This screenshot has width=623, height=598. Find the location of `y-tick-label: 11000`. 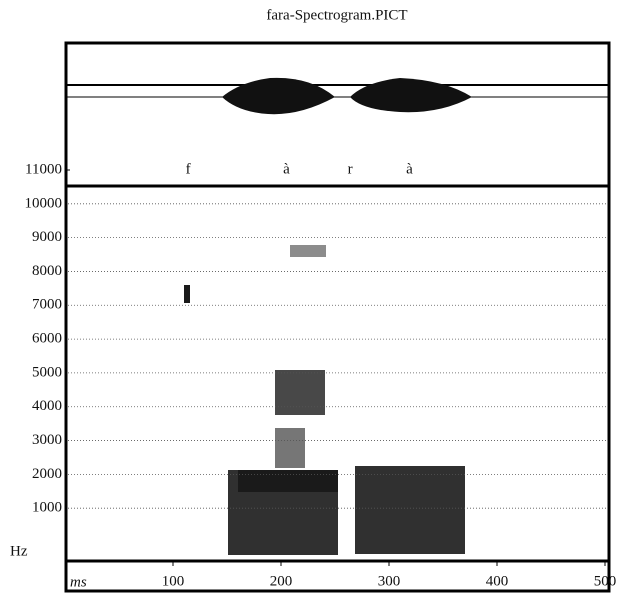

y-tick-label: 11000 is located at coordinates (43, 169).